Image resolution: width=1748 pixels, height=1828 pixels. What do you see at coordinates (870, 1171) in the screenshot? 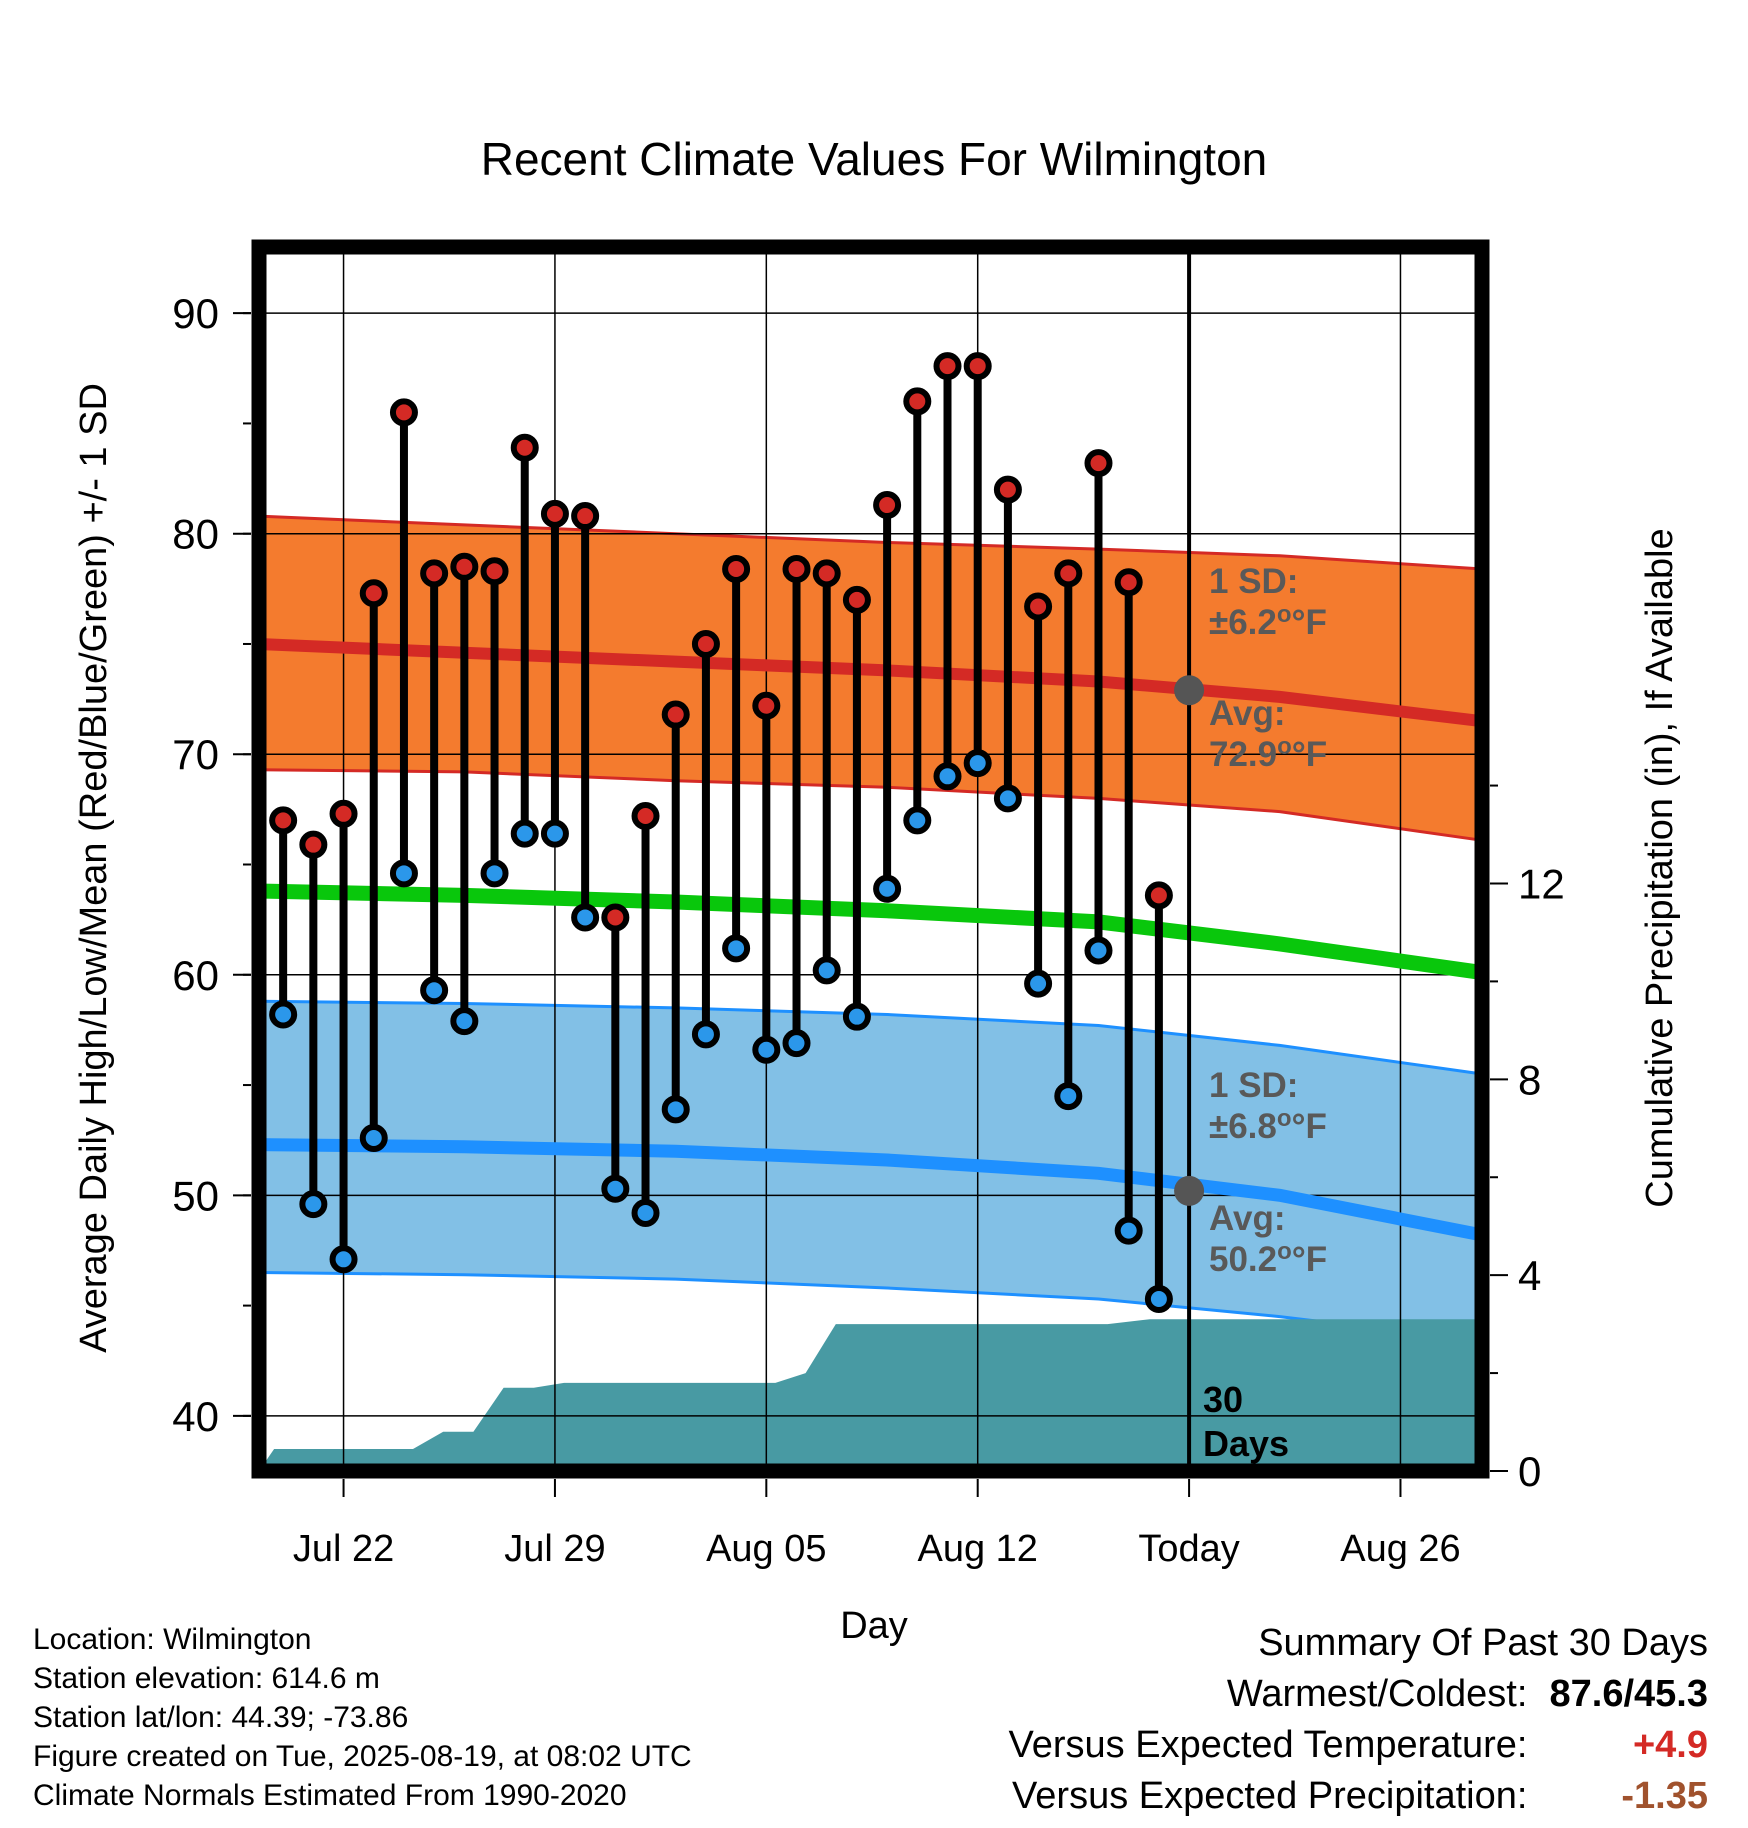
I see `low-sd-band` at bounding box center [870, 1171].